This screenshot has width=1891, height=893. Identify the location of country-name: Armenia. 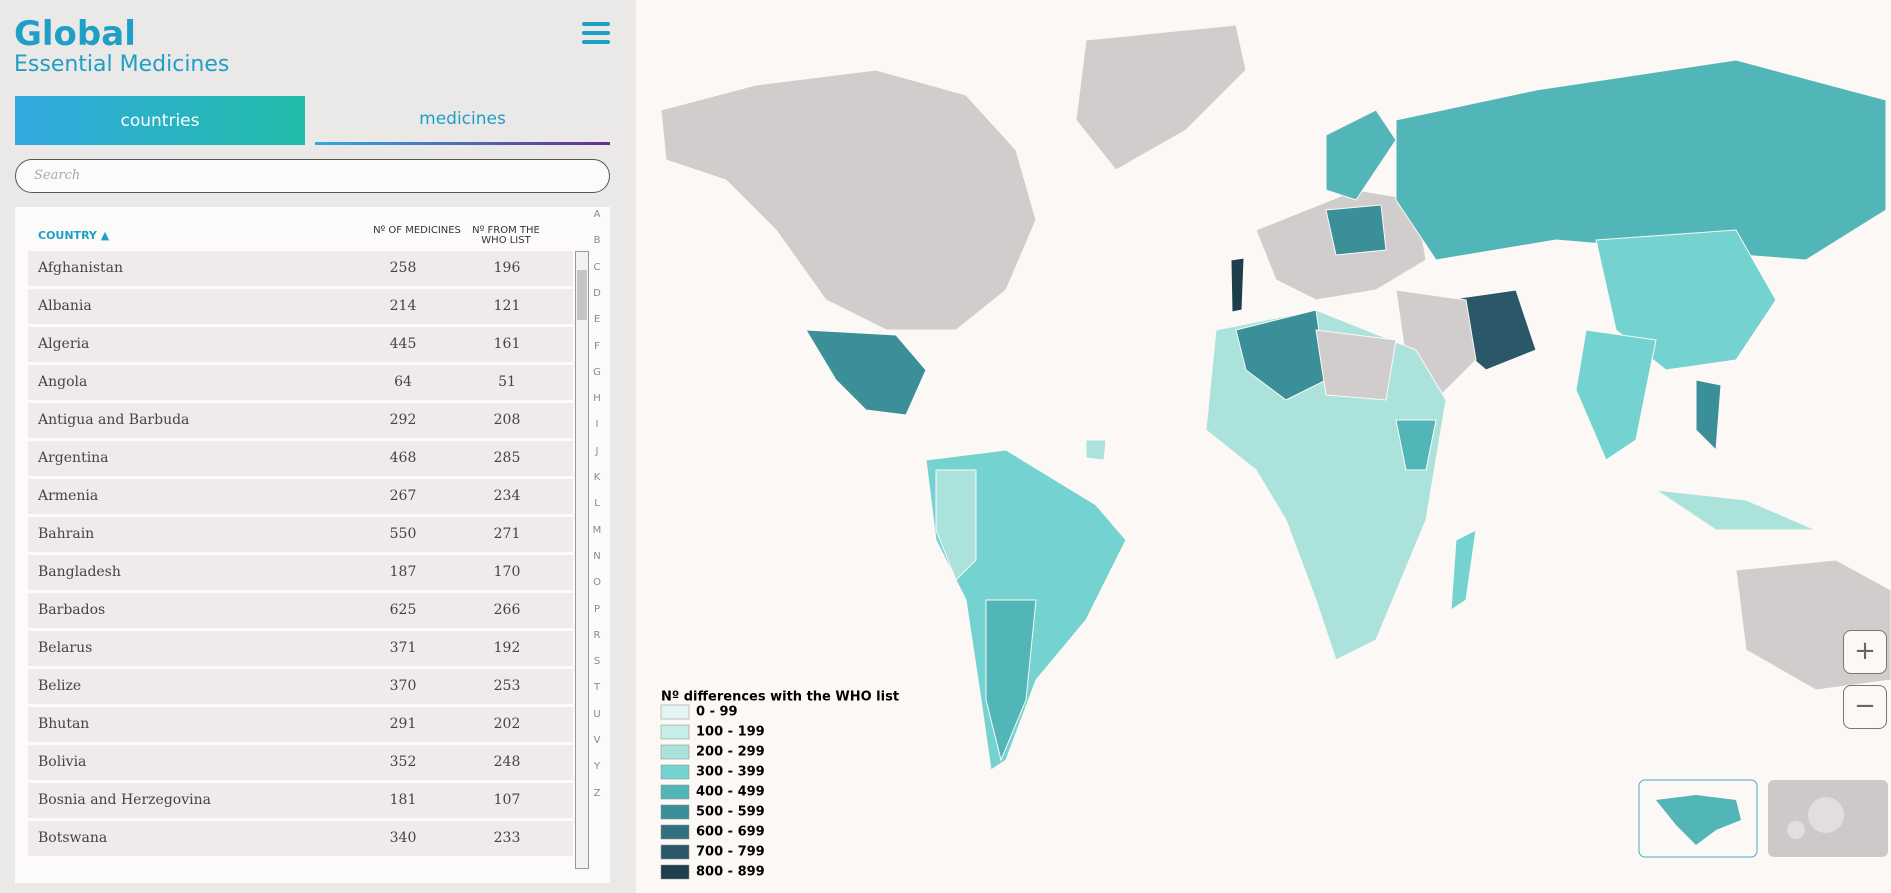
(68, 496).